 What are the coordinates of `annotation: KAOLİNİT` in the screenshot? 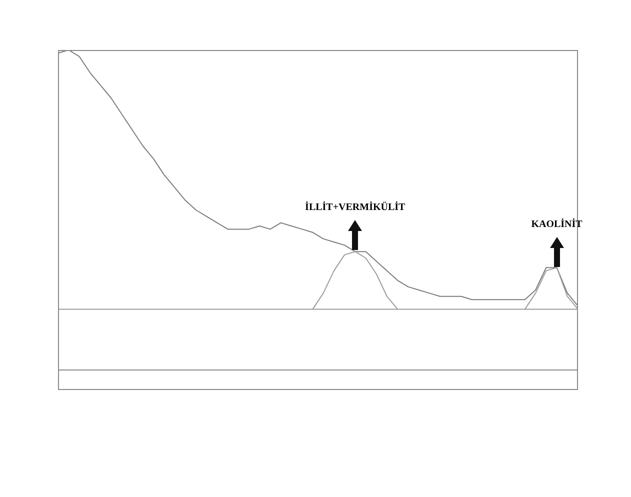 It's located at (557, 224).